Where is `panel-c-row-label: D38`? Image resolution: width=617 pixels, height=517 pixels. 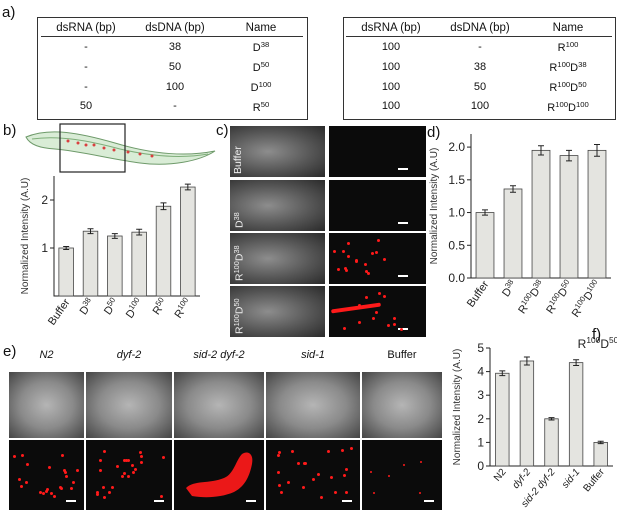
panel-c-row-label: D38 is located at coordinates (239, 220).